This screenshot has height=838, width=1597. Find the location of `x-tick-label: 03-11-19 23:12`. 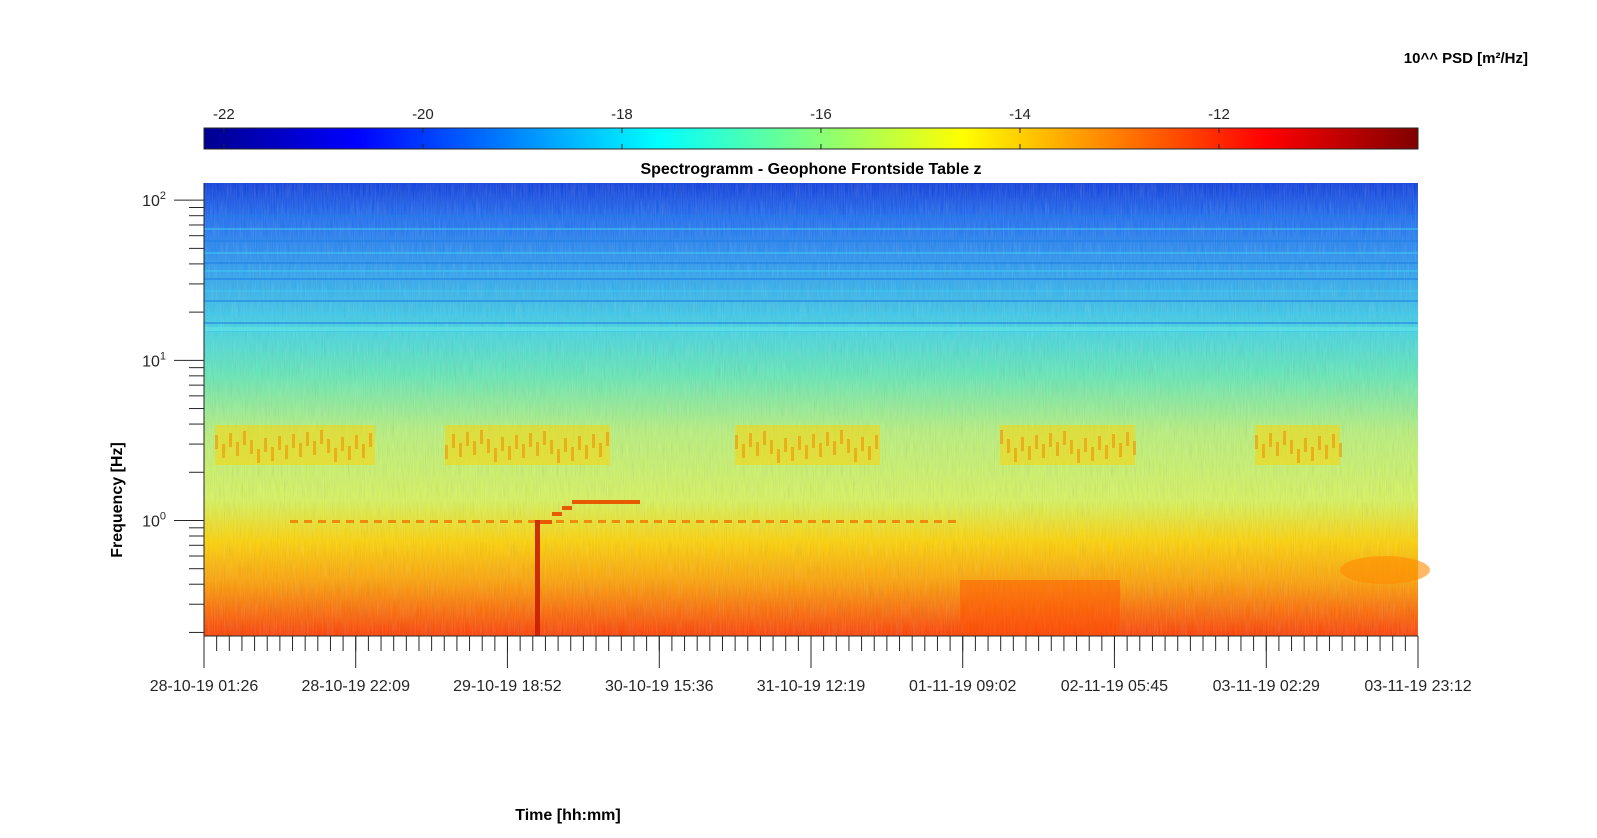

x-tick-label: 03-11-19 23:12 is located at coordinates (1417, 686).